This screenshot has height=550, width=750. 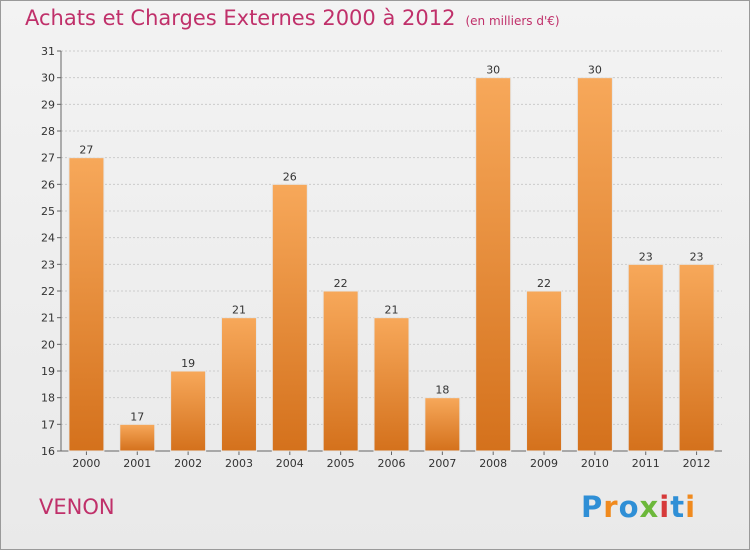 What do you see at coordinates (544, 371) in the screenshot?
I see `bar-2009` at bounding box center [544, 371].